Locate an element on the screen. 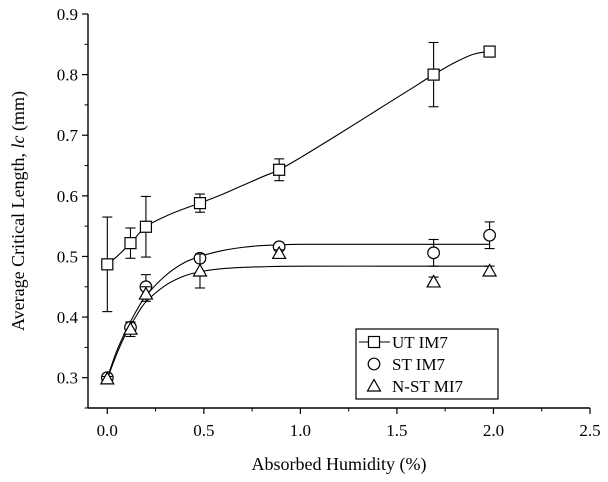  x-tick-label: 2.0 is located at coordinates (493, 430).